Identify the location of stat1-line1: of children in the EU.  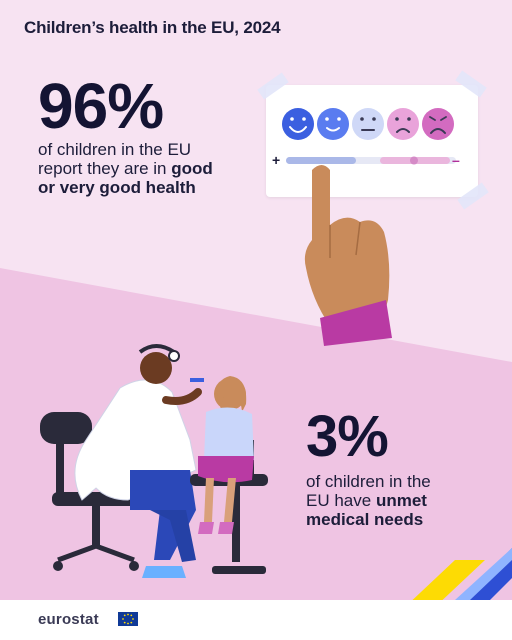
(115, 149).